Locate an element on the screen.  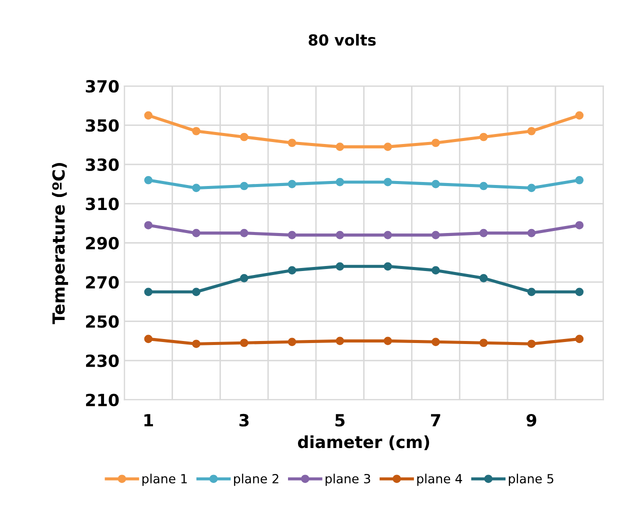
legend-label: plane 1 is located at coordinates (164, 480).